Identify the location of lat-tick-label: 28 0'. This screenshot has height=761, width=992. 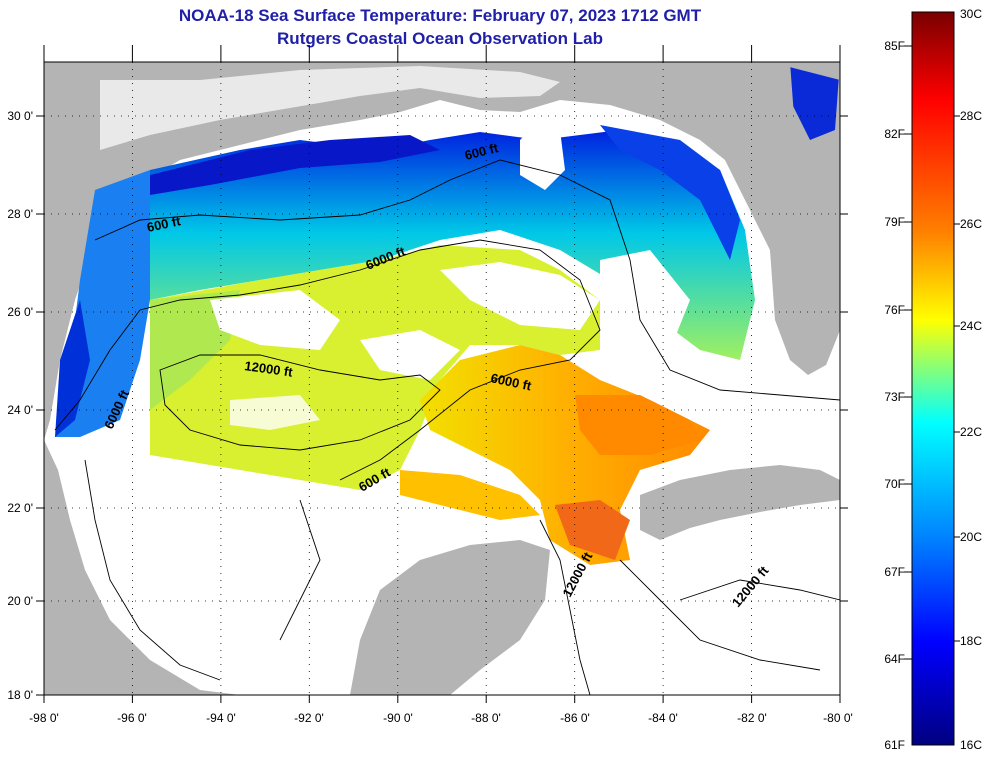
(20, 214).